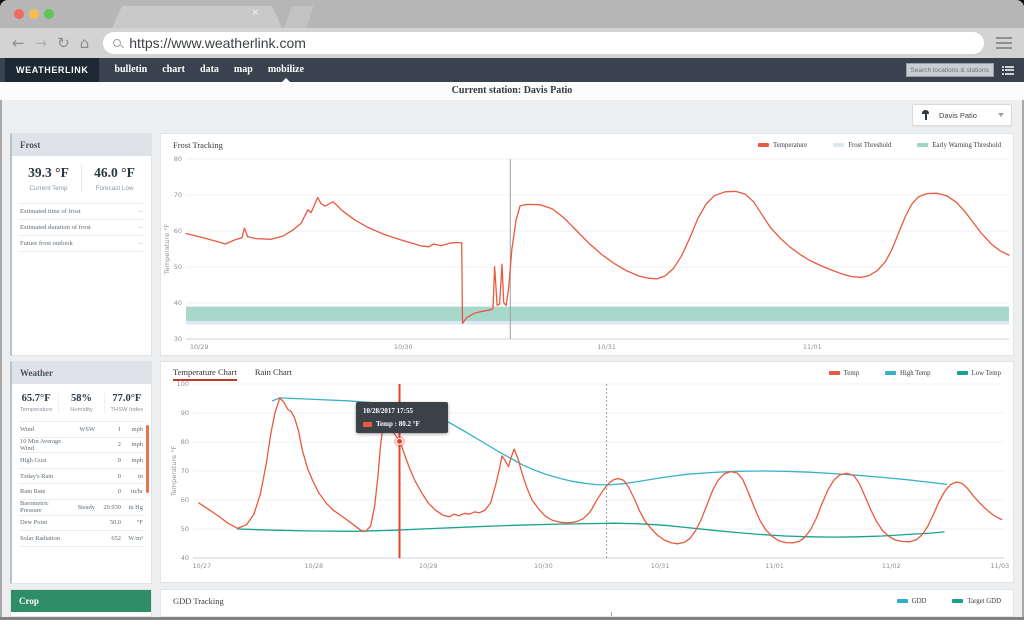 The height and width of the screenshot is (620, 1024). Describe the element at coordinates (587, 603) in the screenshot. I see `gdd-tracking-card: GDD Tracking GDD Target GDD` at that location.